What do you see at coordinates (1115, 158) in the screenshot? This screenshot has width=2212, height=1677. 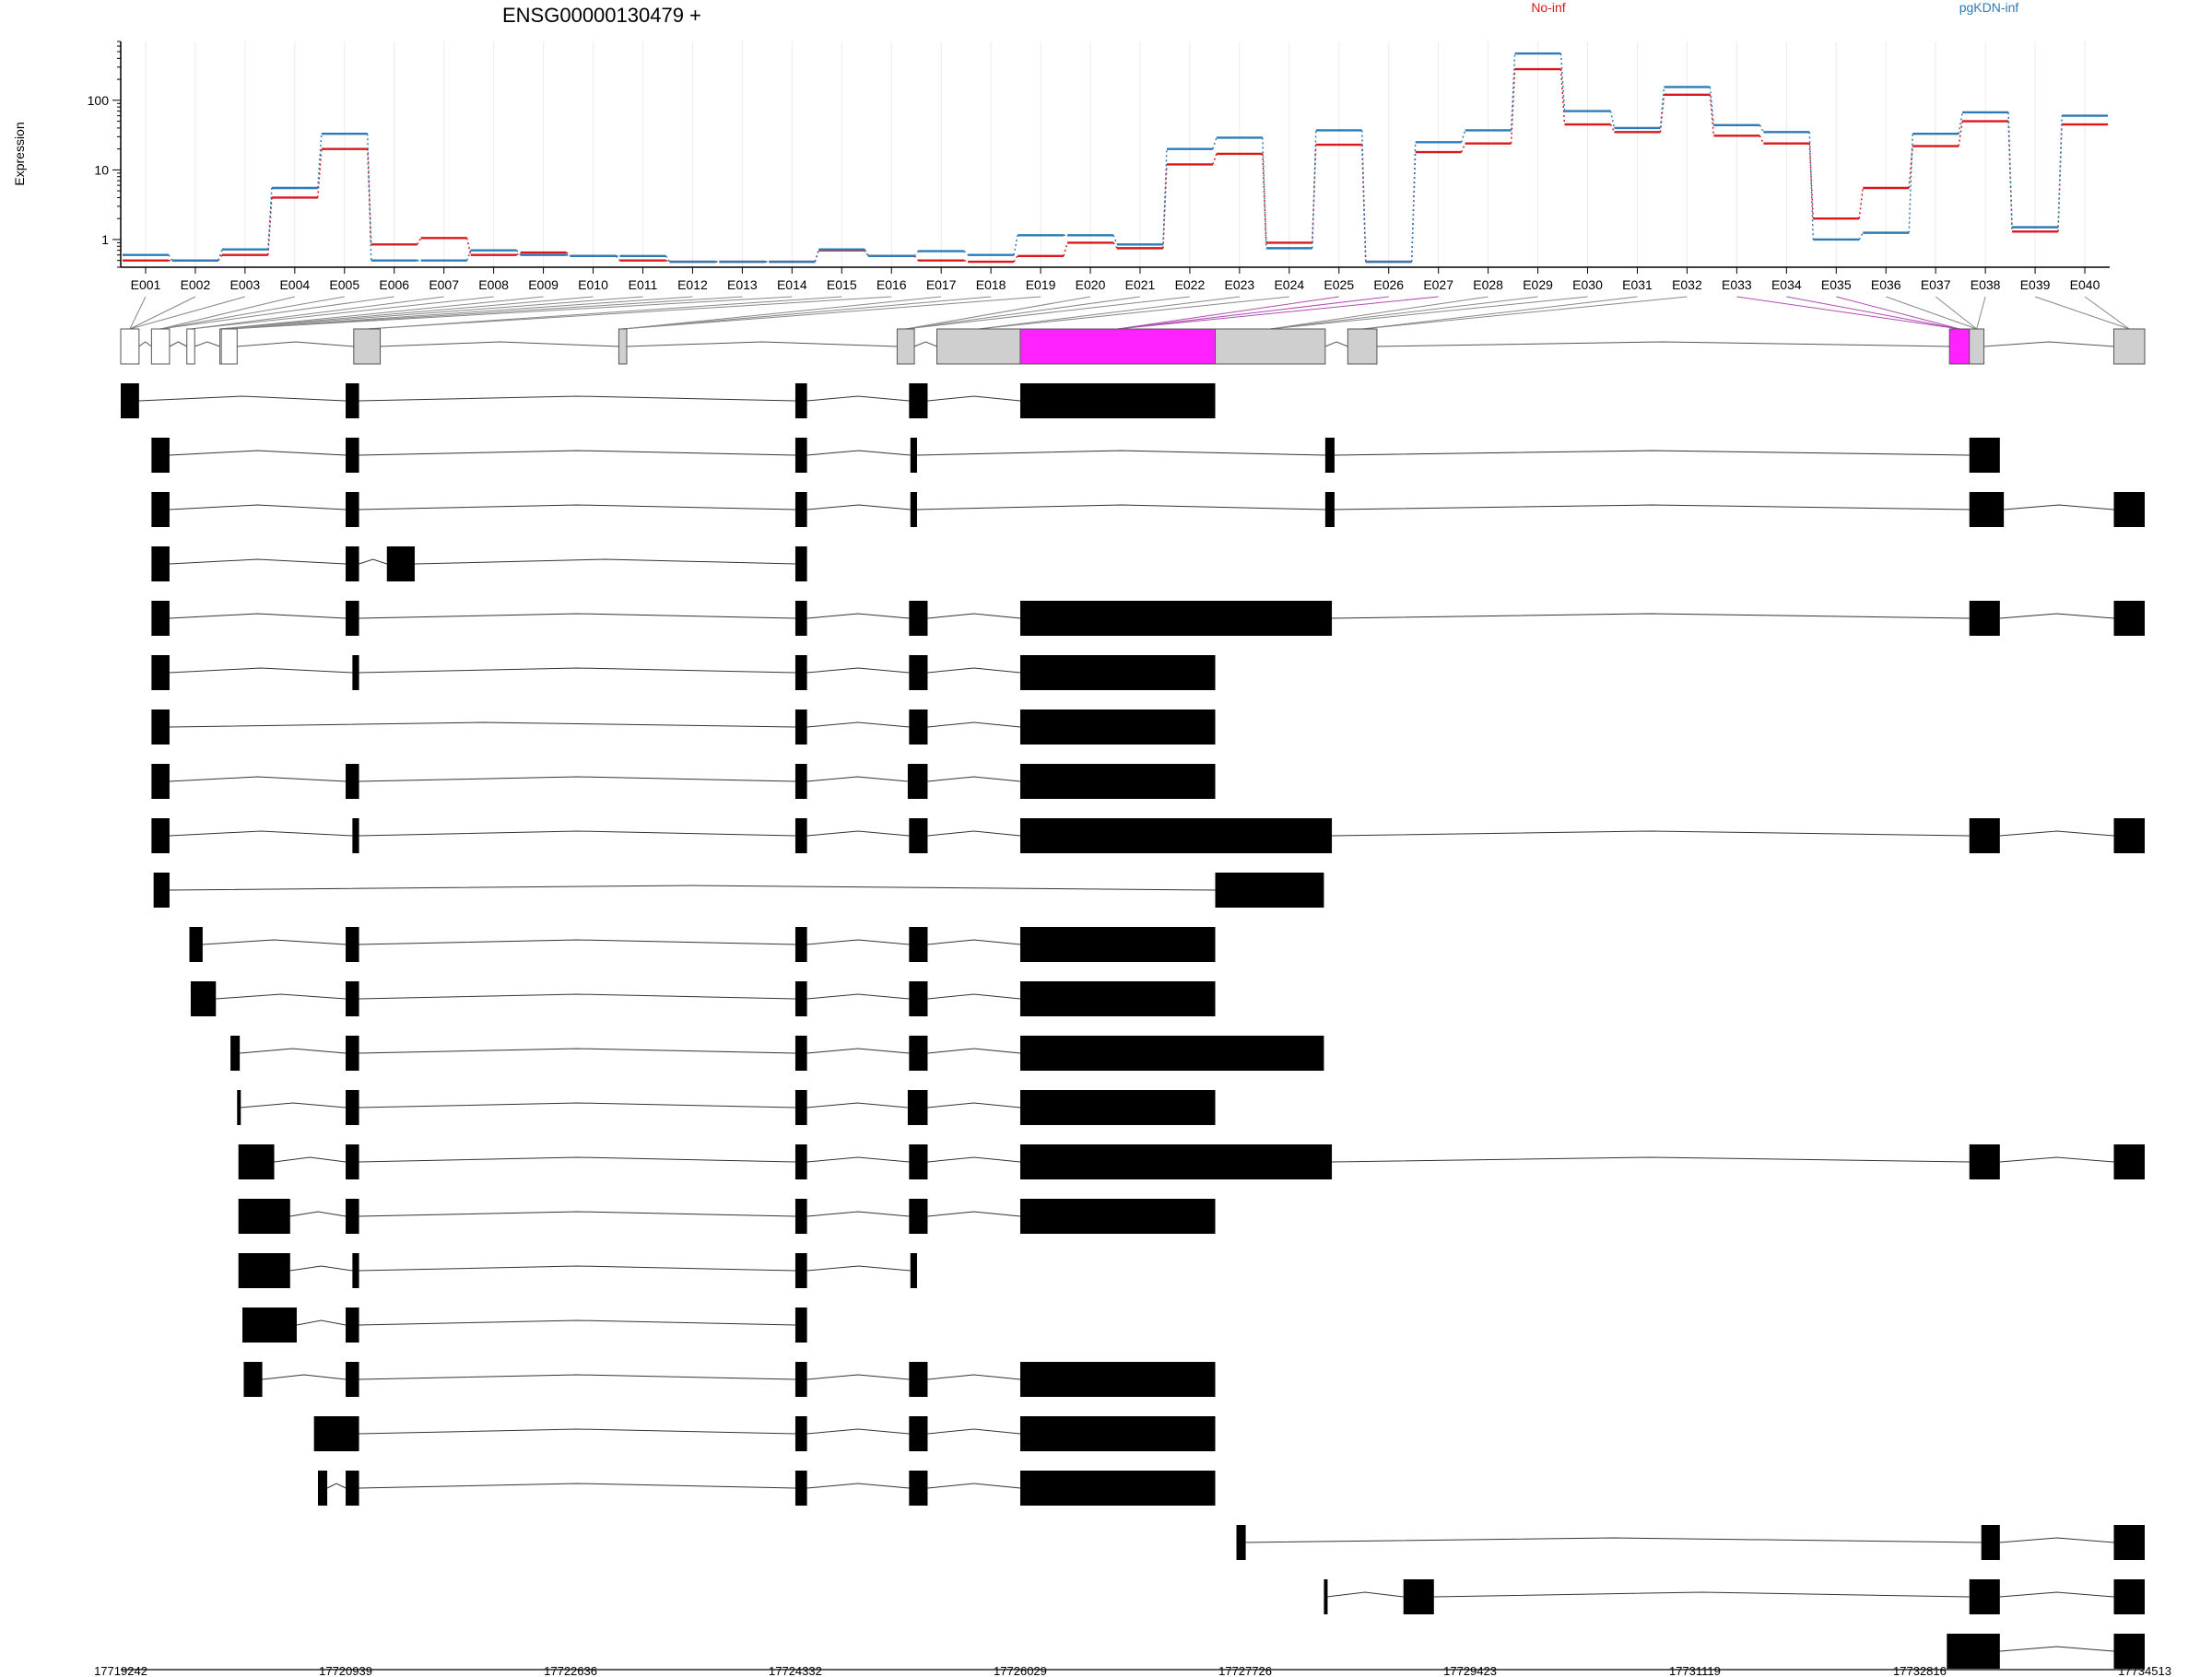 I see `expression-series` at bounding box center [1115, 158].